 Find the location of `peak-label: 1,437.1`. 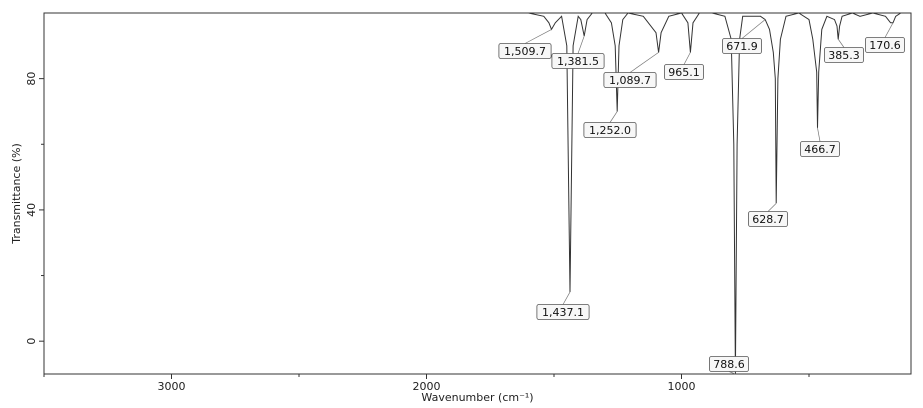

peak-label: 1,437.1 is located at coordinates (563, 305).